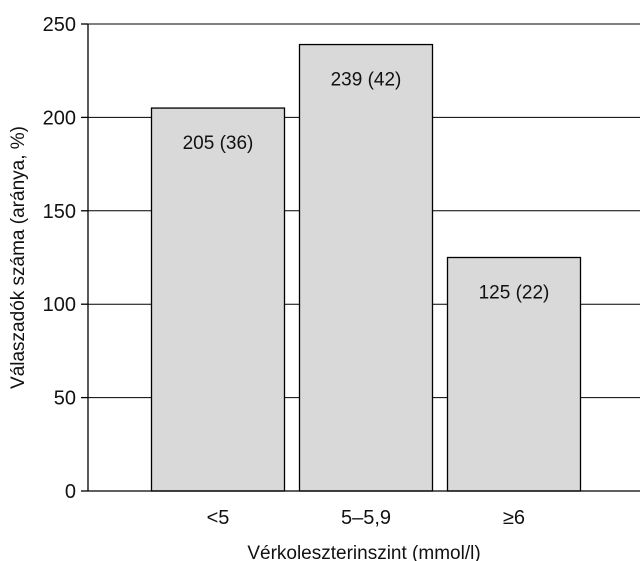  Describe the element at coordinates (218, 143) in the screenshot. I see `data-label: 205 (36)` at that location.